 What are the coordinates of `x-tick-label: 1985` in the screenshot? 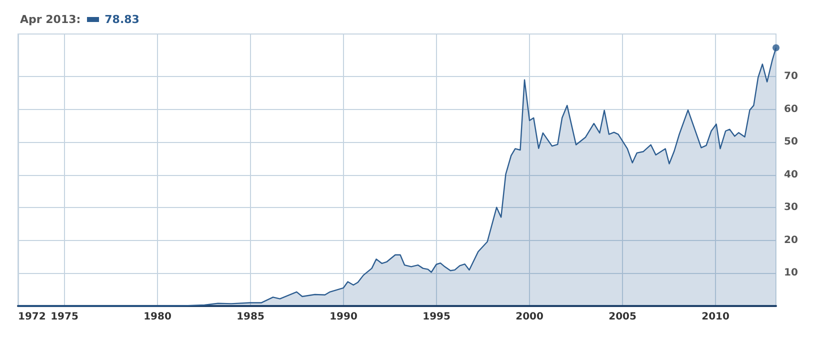 It's located at (250, 317).